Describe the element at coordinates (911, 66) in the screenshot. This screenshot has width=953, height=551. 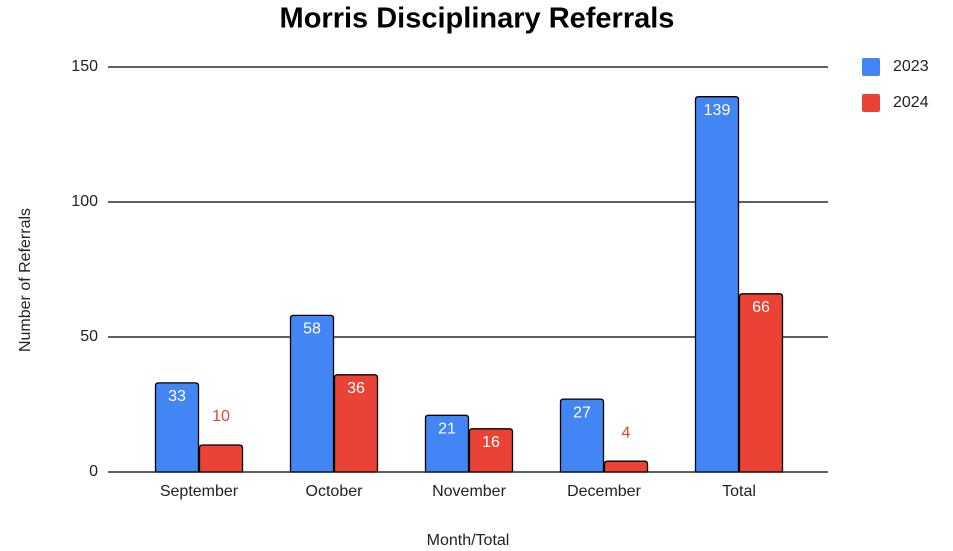
I see `legend-label: 2023` at that location.